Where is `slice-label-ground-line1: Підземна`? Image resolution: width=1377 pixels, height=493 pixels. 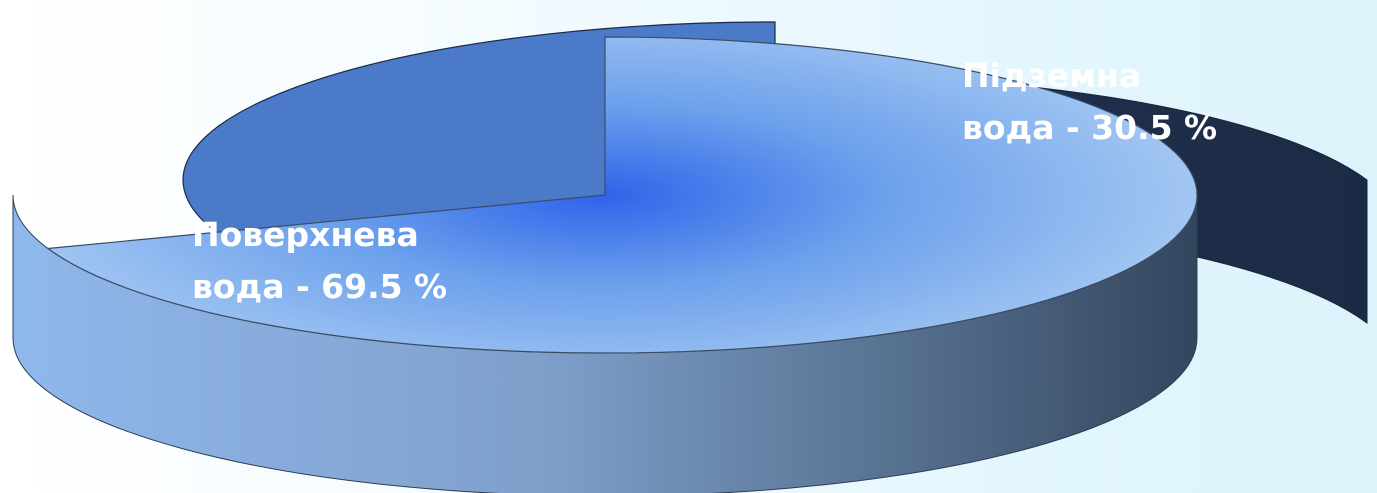 slice-label-ground-line1: Підземна is located at coordinates (1052, 75).